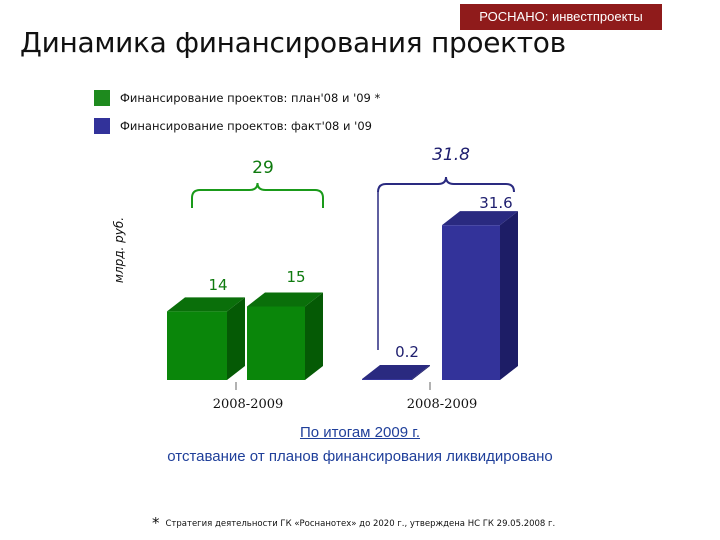 The image size is (720, 540). What do you see at coordinates (217, 285) in the screenshot?
I see `data-label-0-0: 14` at bounding box center [217, 285].